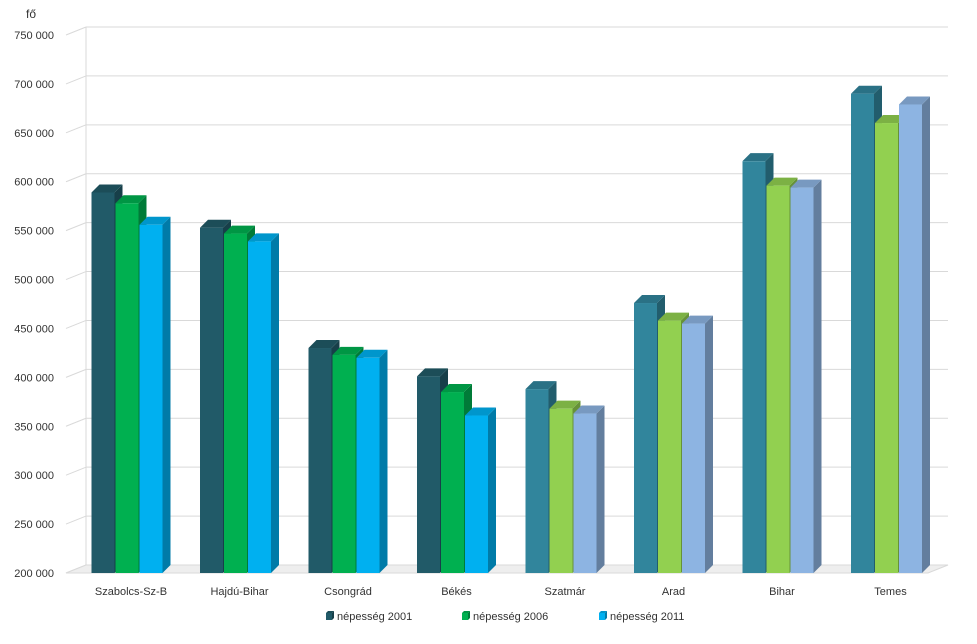 This screenshot has height=644, width=977. What do you see at coordinates (31, 14) in the screenshot?
I see `y-axis-unit-label: fő` at bounding box center [31, 14].